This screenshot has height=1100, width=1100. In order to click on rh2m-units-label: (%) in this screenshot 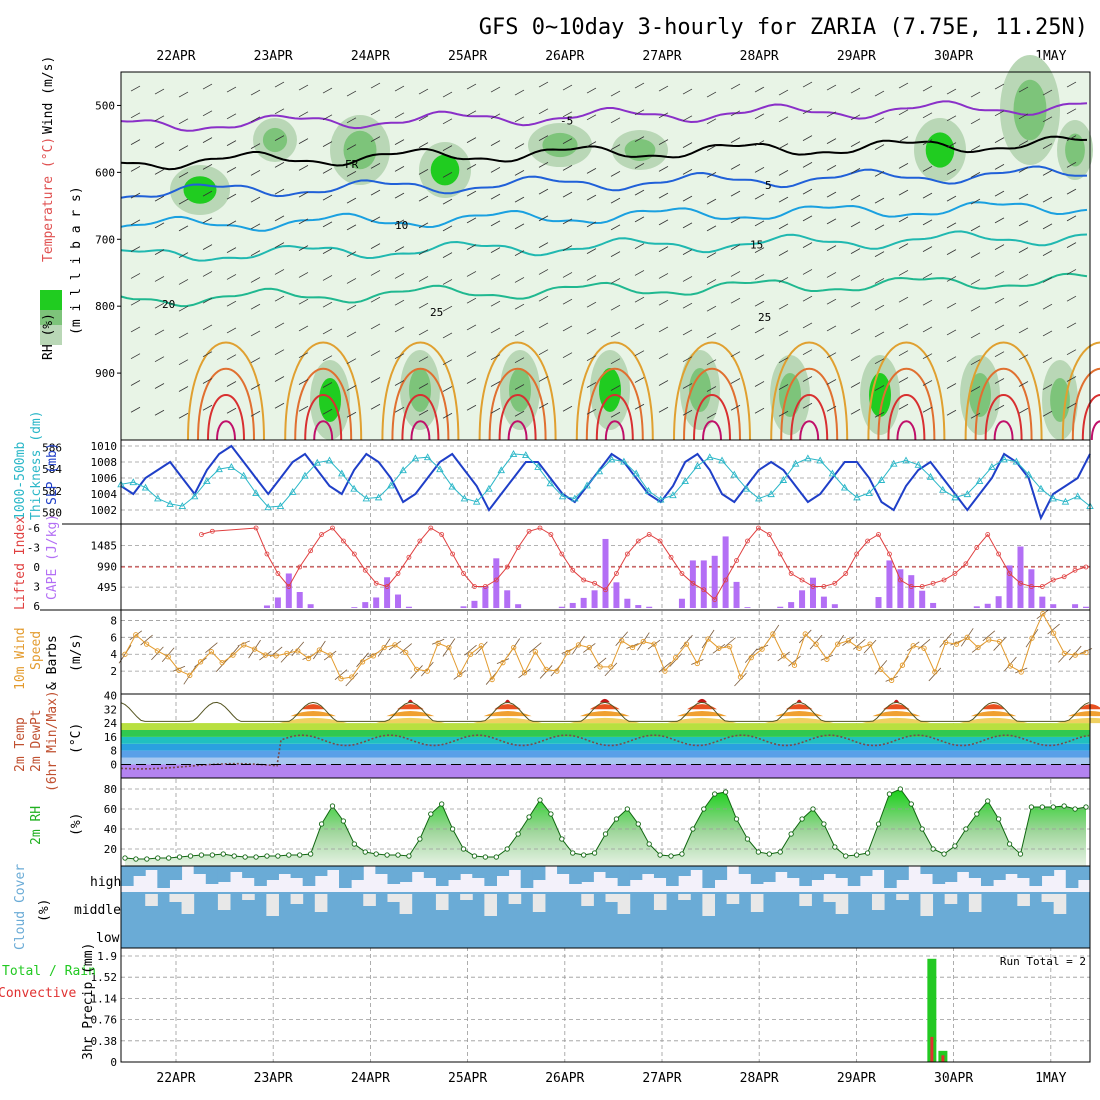, I will do `click(76, 824)`.